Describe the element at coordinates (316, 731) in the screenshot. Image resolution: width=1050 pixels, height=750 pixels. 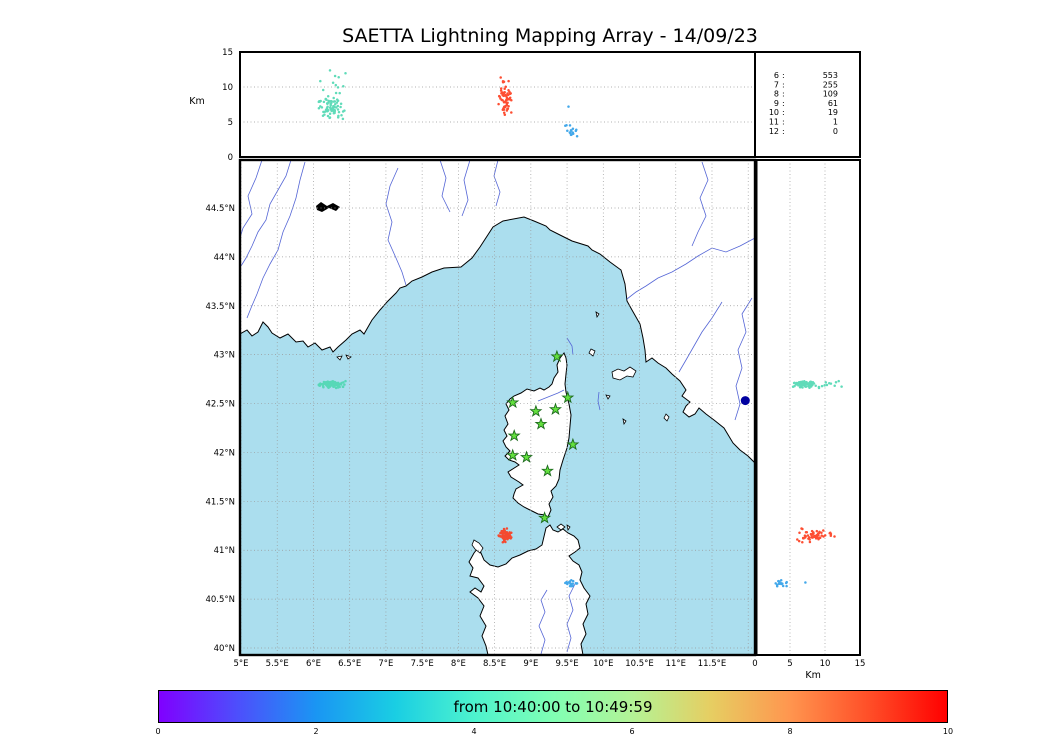
I see `colorbar-tick-label: 2` at that location.